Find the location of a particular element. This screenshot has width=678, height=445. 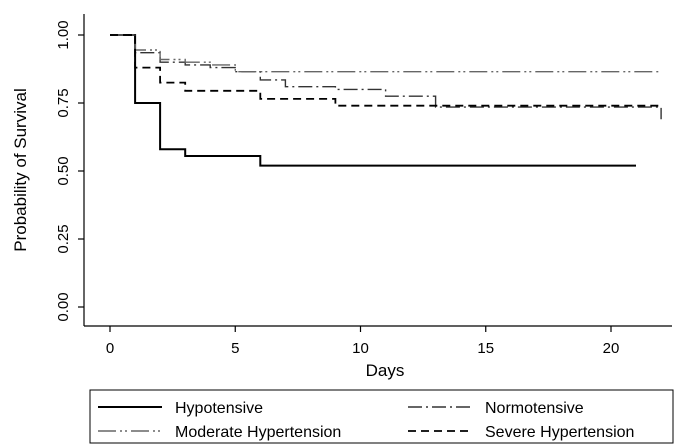

x-tick-label: 20 is located at coordinates (611, 348).